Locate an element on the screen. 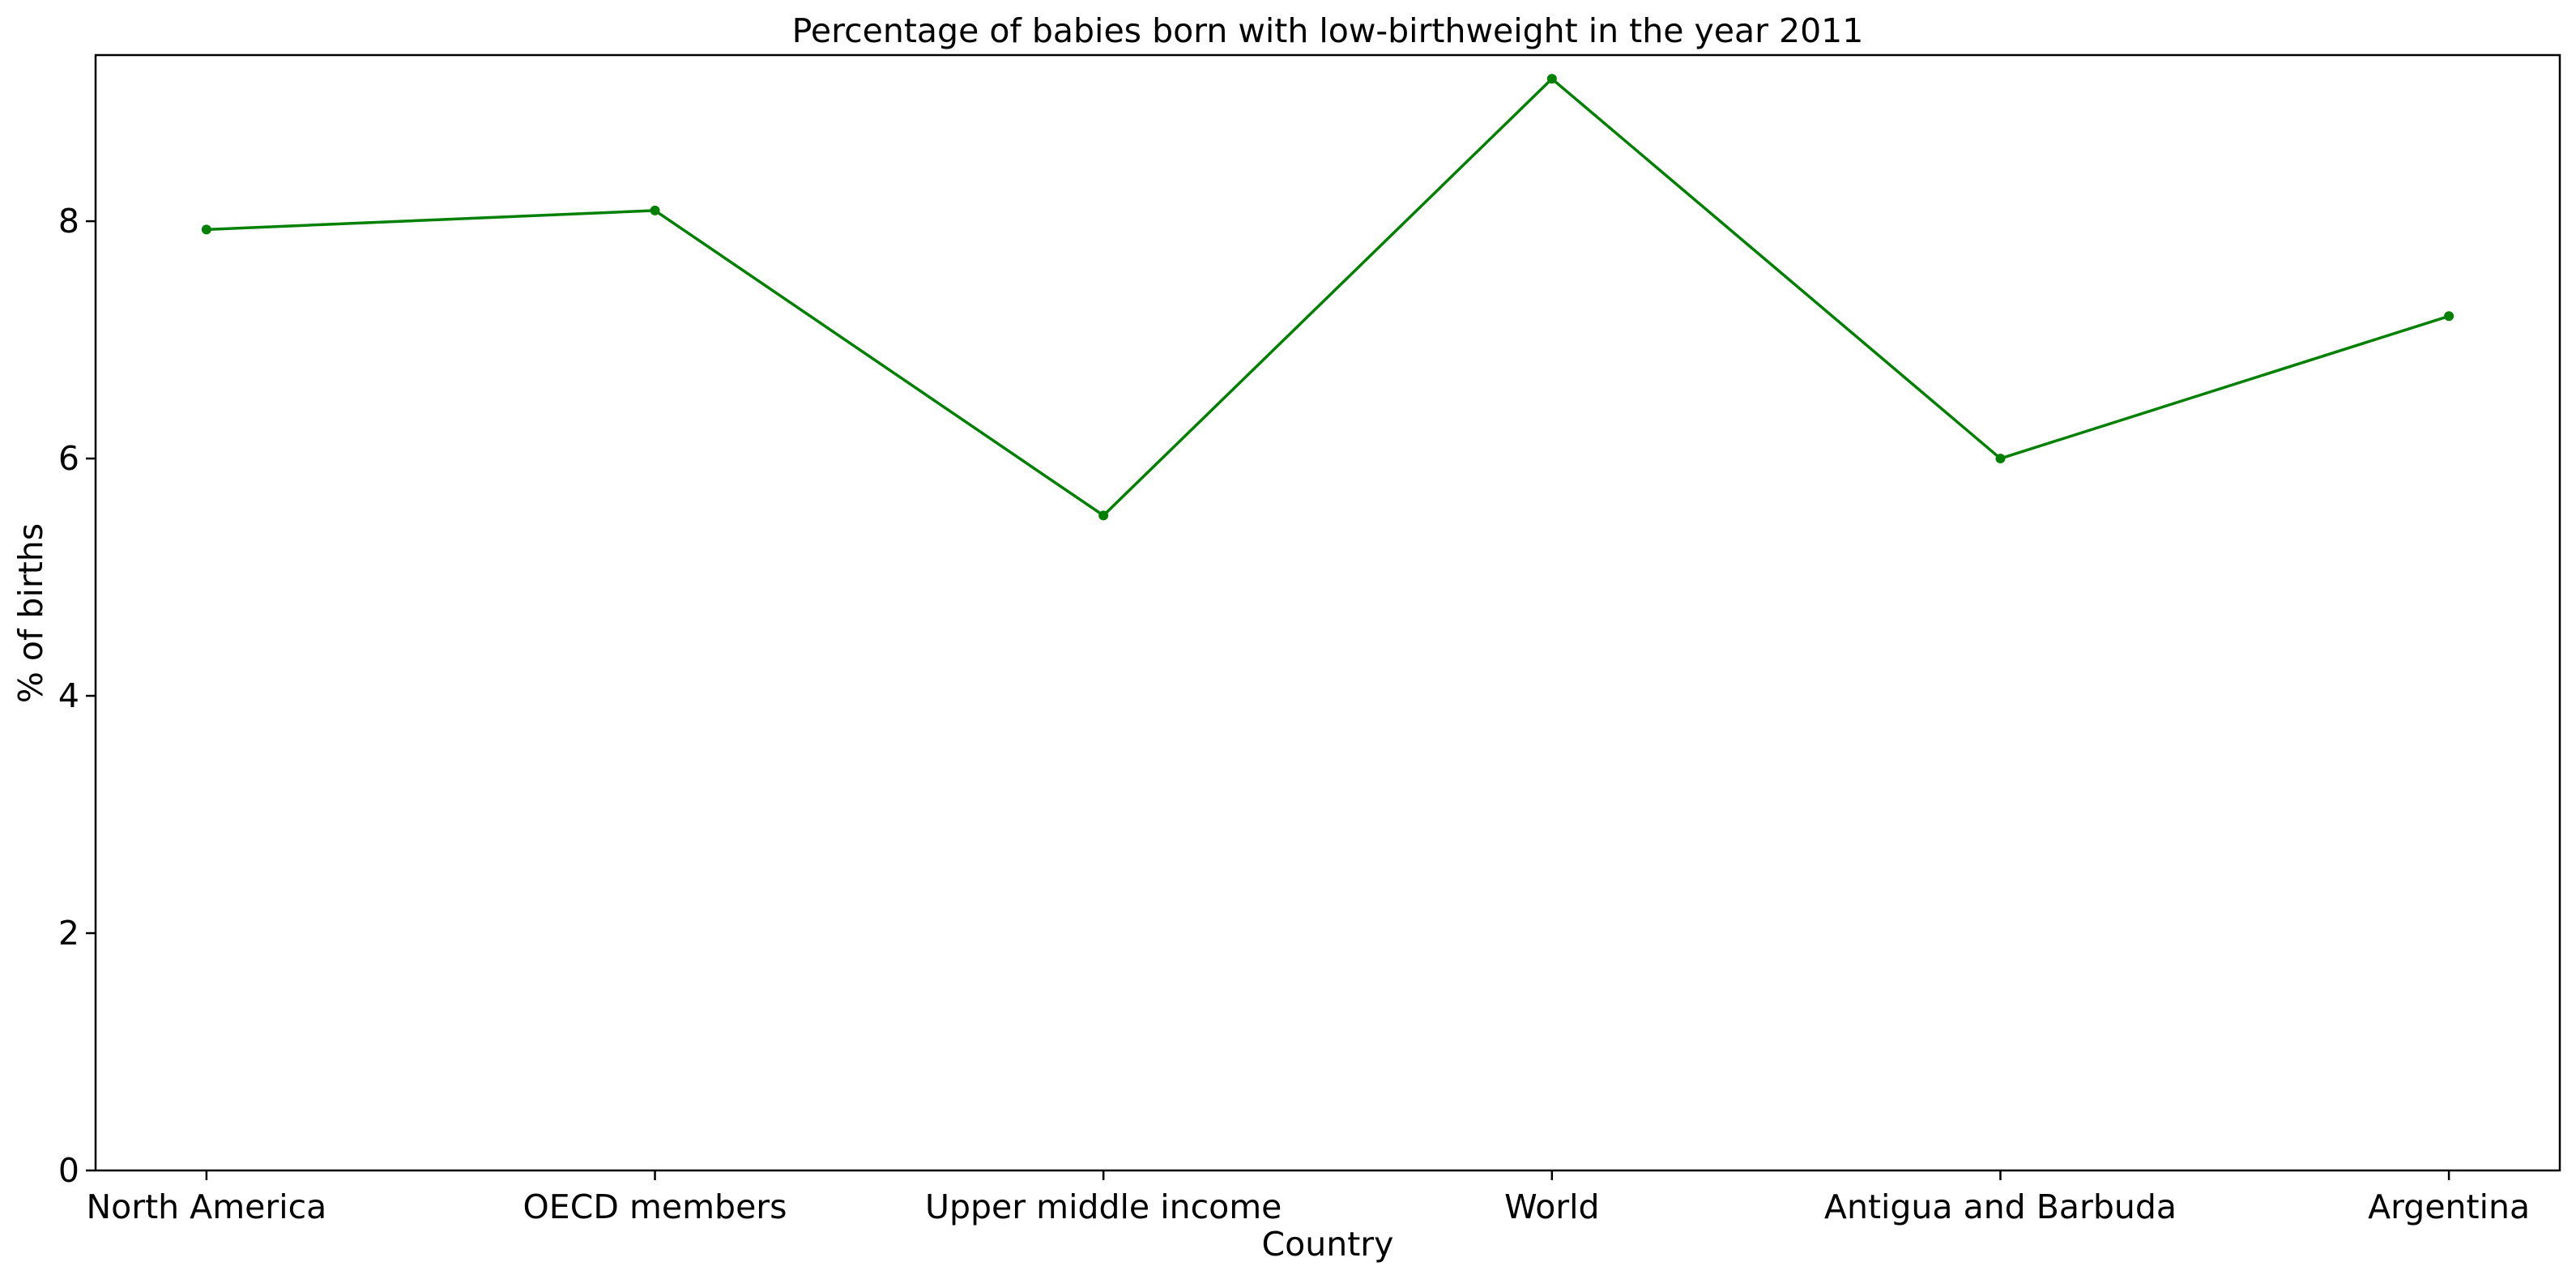  y-tick-label: 2 is located at coordinates (69, 933).